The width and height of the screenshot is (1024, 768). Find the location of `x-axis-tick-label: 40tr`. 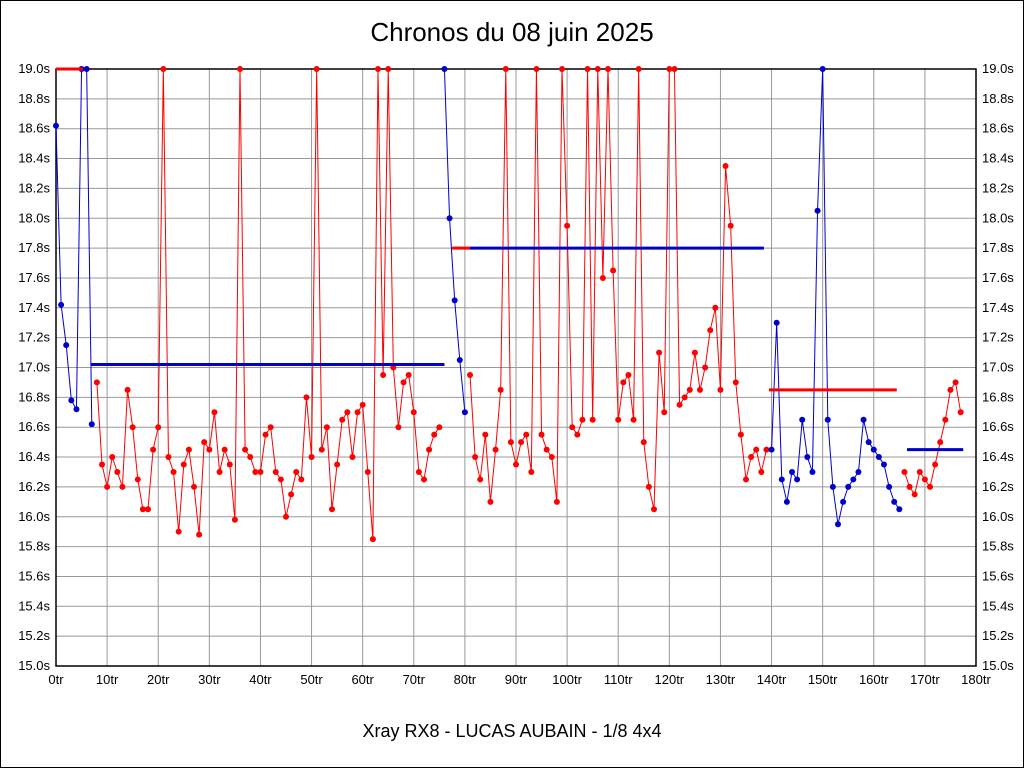

x-axis-tick-label: 40tr is located at coordinates (260, 679).